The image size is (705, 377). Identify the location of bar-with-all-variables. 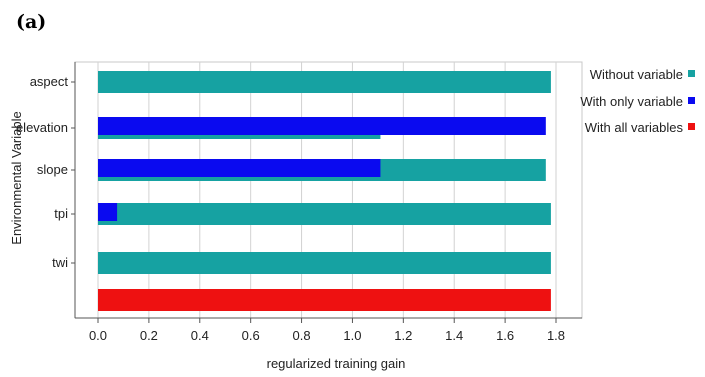
(324, 300).